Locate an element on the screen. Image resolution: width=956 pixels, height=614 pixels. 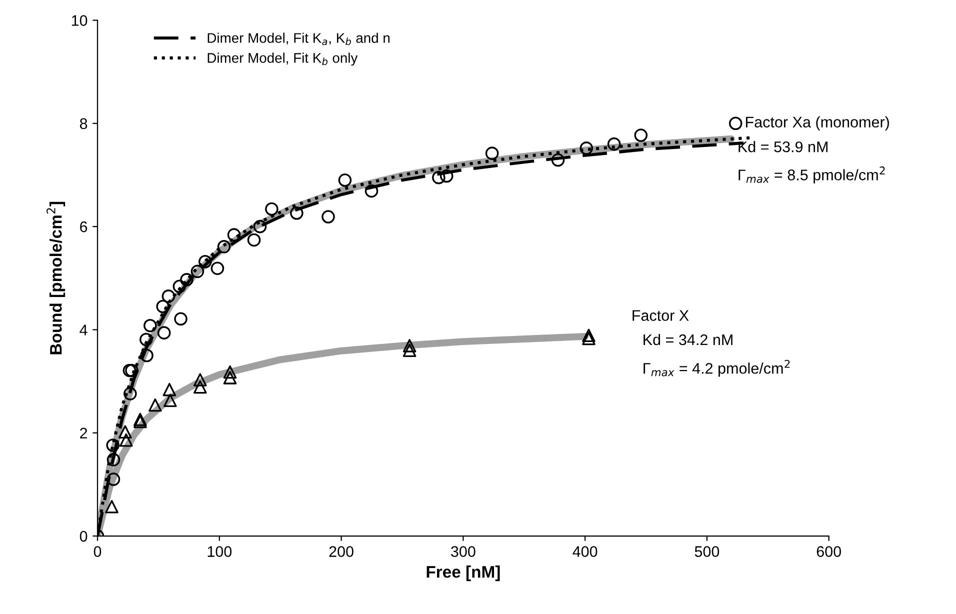
legend-label: Dimer Model, Fit K$_{a}$, K$_{b}$ and n is located at coordinates (299, 39).